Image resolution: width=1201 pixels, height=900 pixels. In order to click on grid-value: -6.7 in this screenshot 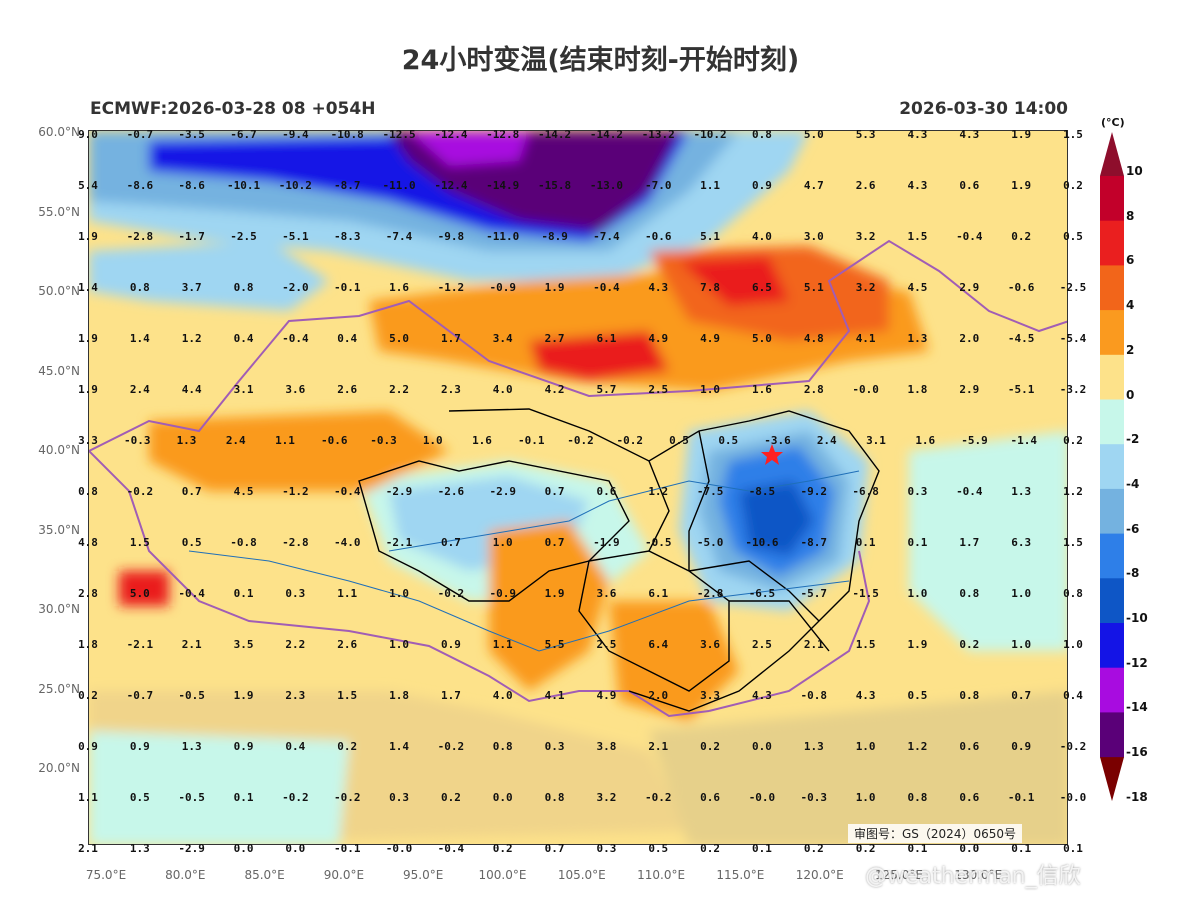, I will do `click(243, 134)`.